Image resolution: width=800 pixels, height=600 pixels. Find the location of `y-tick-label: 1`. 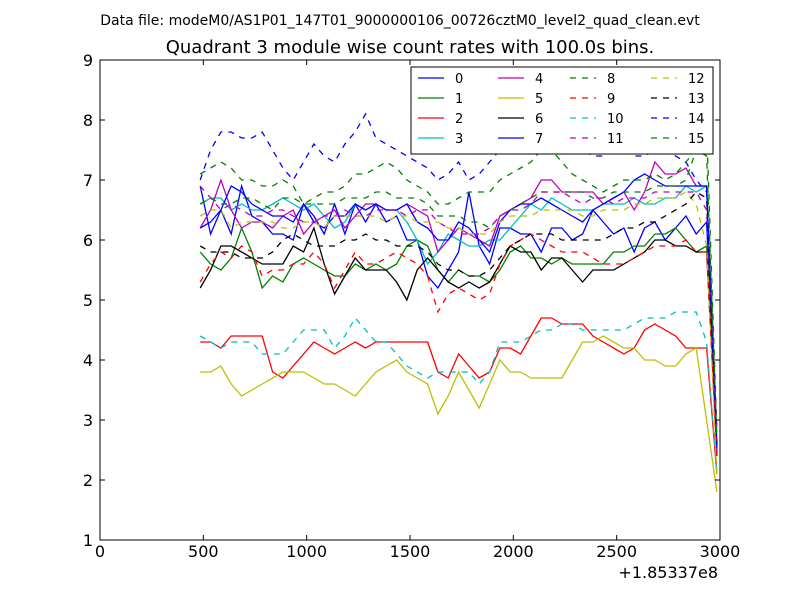

y-tick-label: 1 is located at coordinates (88, 540).